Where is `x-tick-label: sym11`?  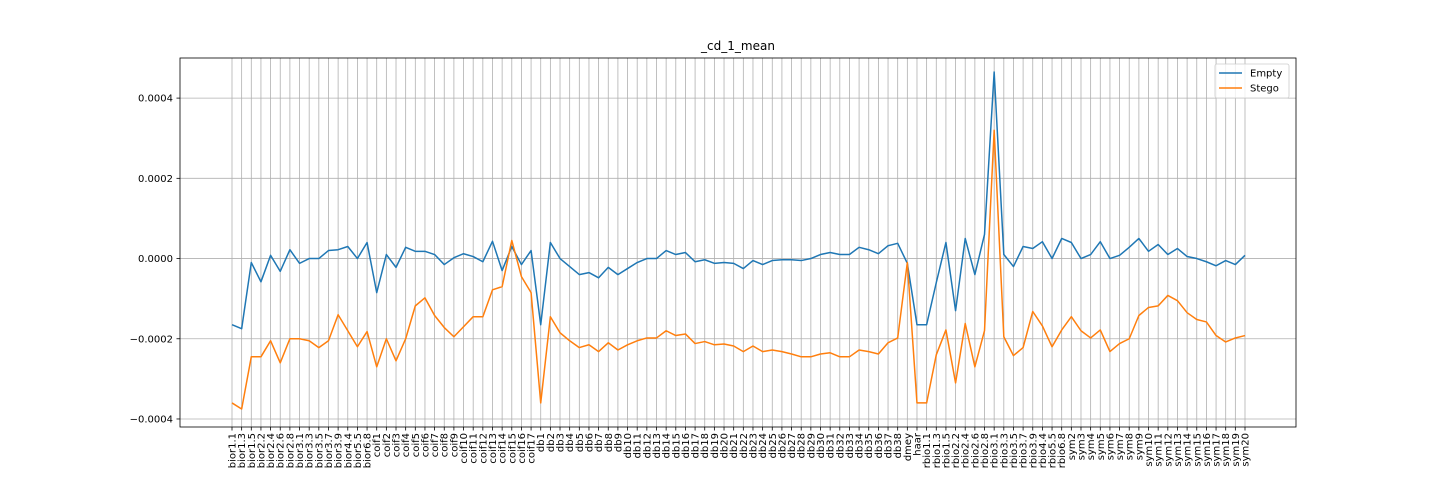
x-tick-label: sym11 is located at coordinates (1159, 450).